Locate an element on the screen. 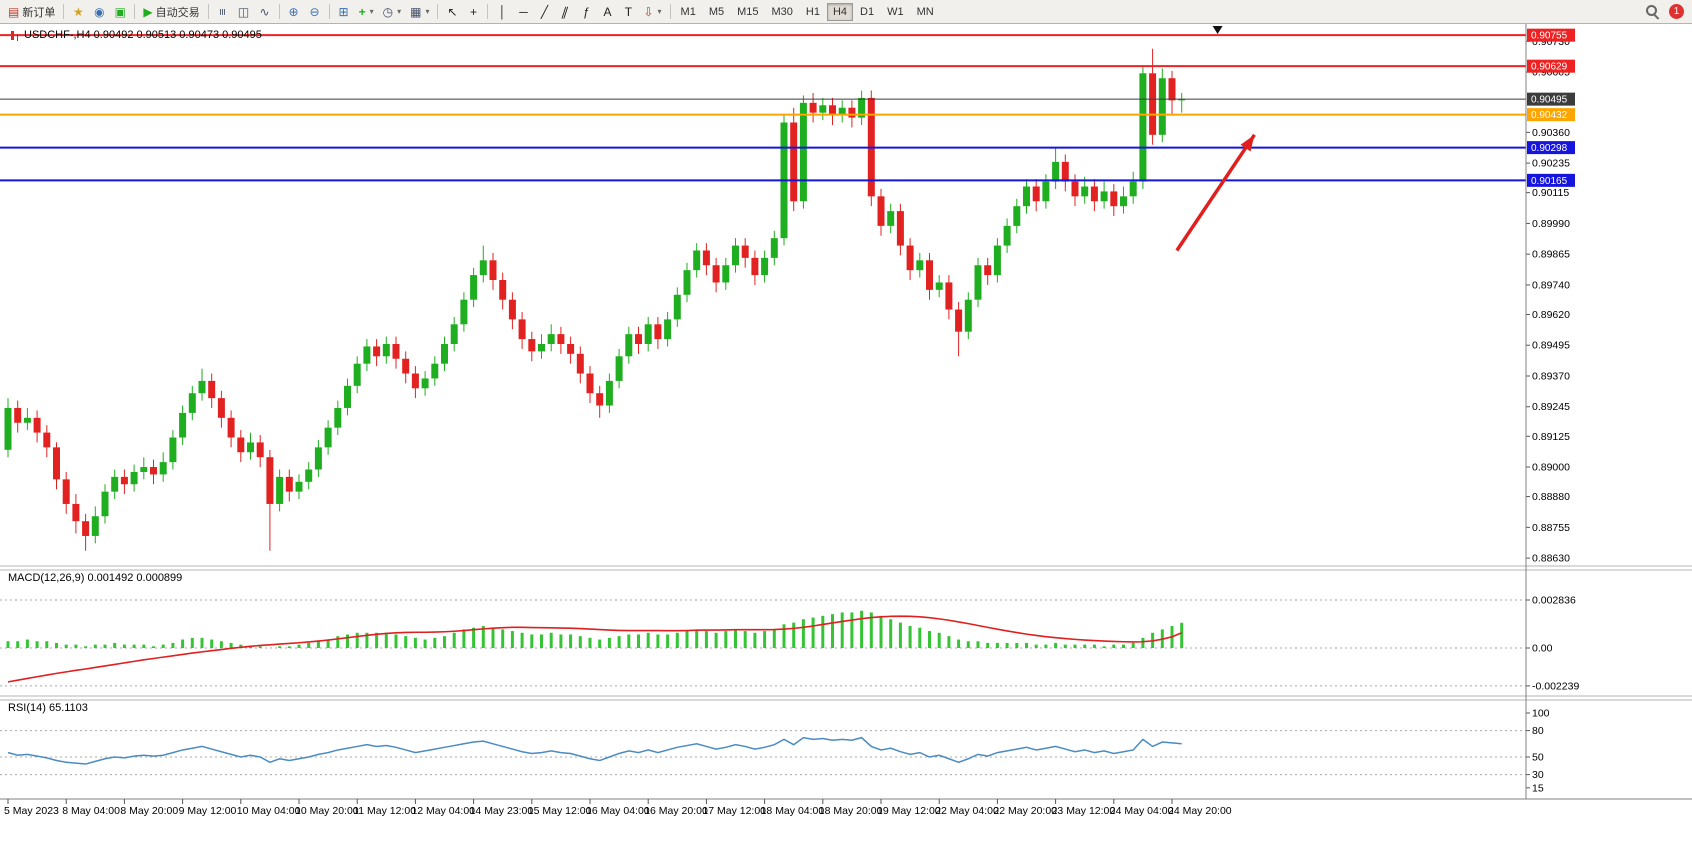  new-order-button: ▤ 新订单 is located at coordinates (31, 12).